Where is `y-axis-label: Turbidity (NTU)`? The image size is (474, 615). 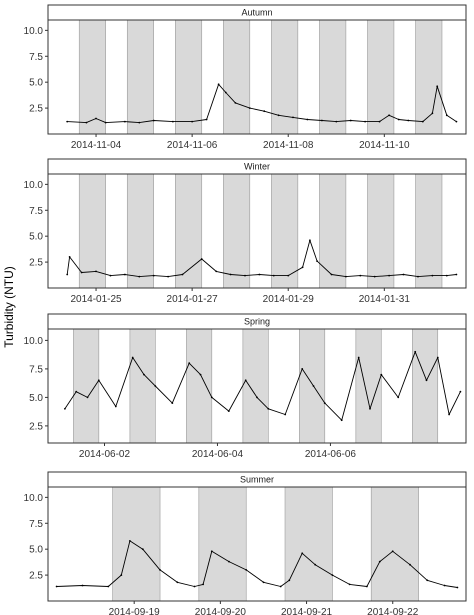
y-axis-label: Turbidity (NTU) is located at coordinates (9, 307).